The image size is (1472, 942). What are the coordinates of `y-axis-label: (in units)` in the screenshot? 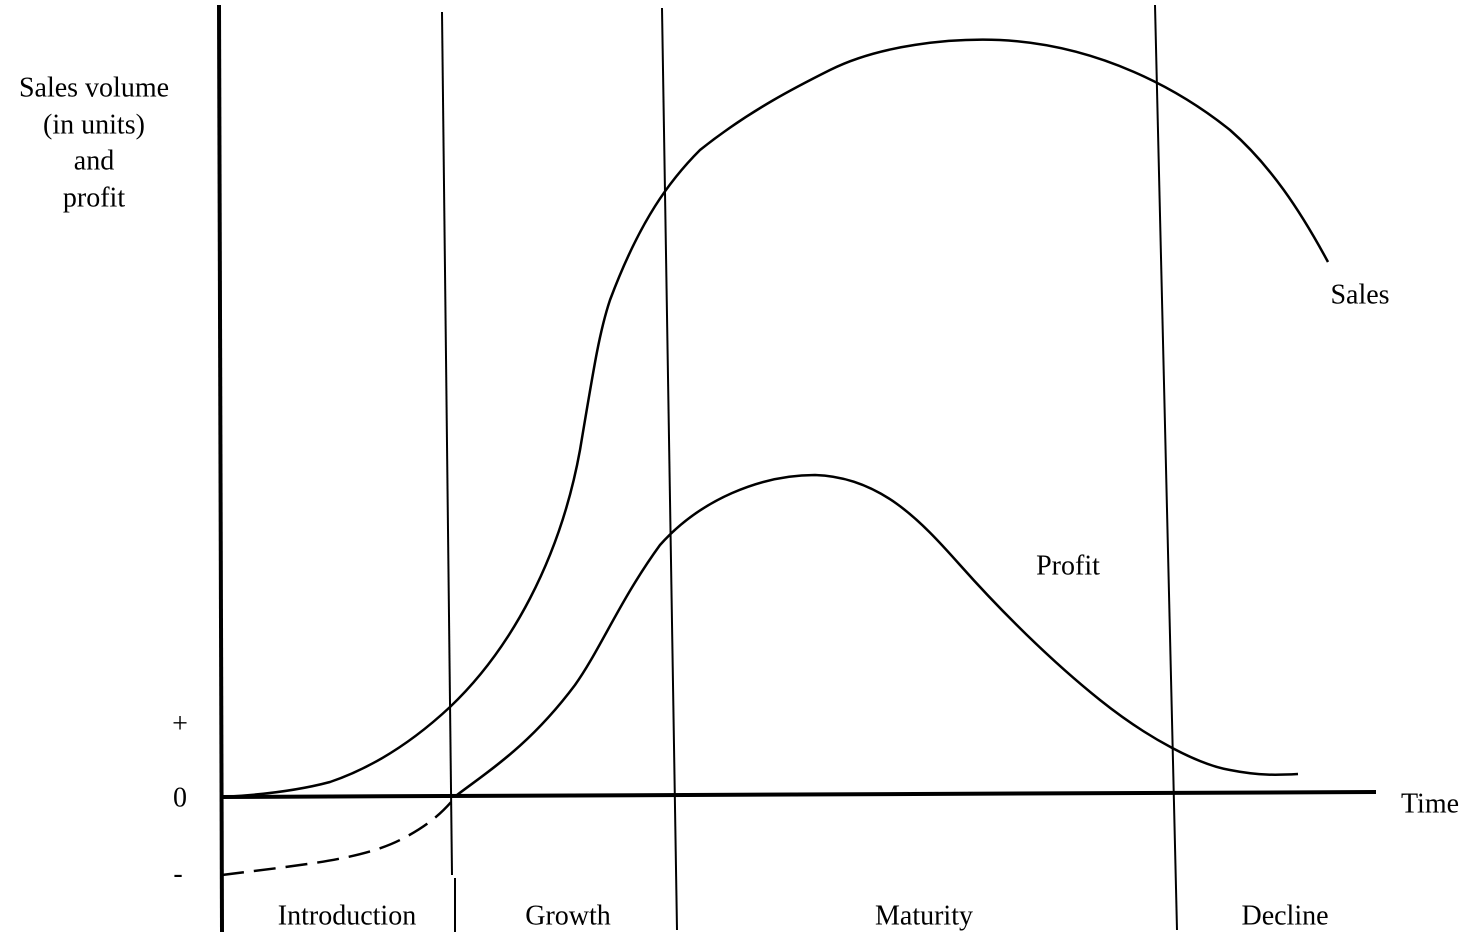 It's located at (94, 124).